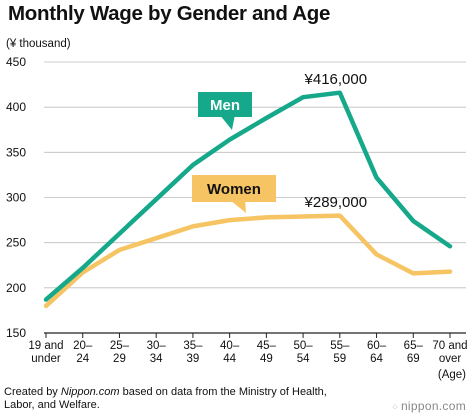 This screenshot has width=474, height=416. I want to click on chart-title: Monthly Wage by Gender and Age, so click(169, 13).